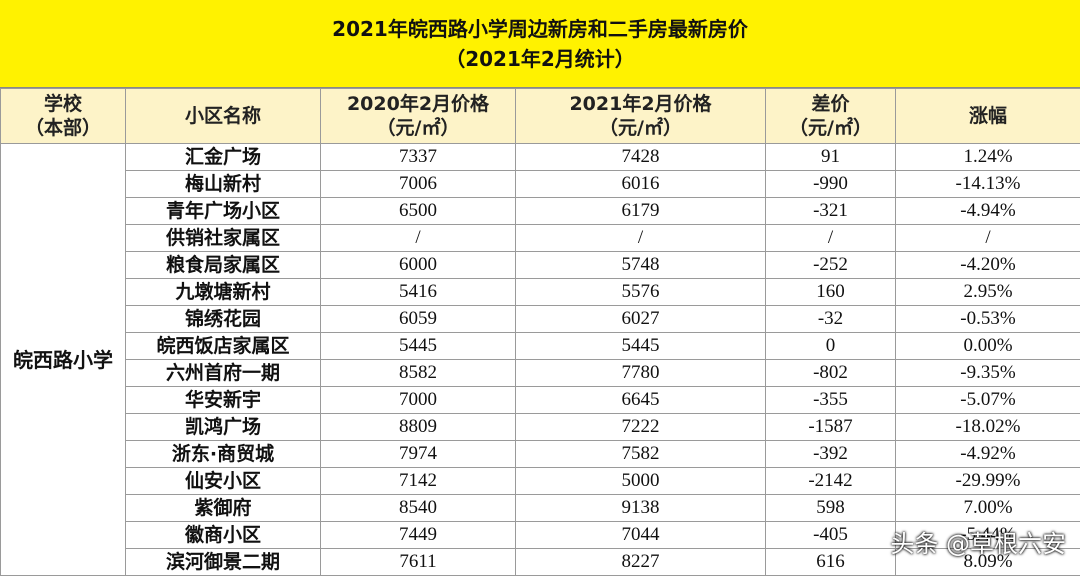 The width and height of the screenshot is (1080, 576). What do you see at coordinates (223, 535) in the screenshot?
I see `community-name: 徽商小区` at bounding box center [223, 535].